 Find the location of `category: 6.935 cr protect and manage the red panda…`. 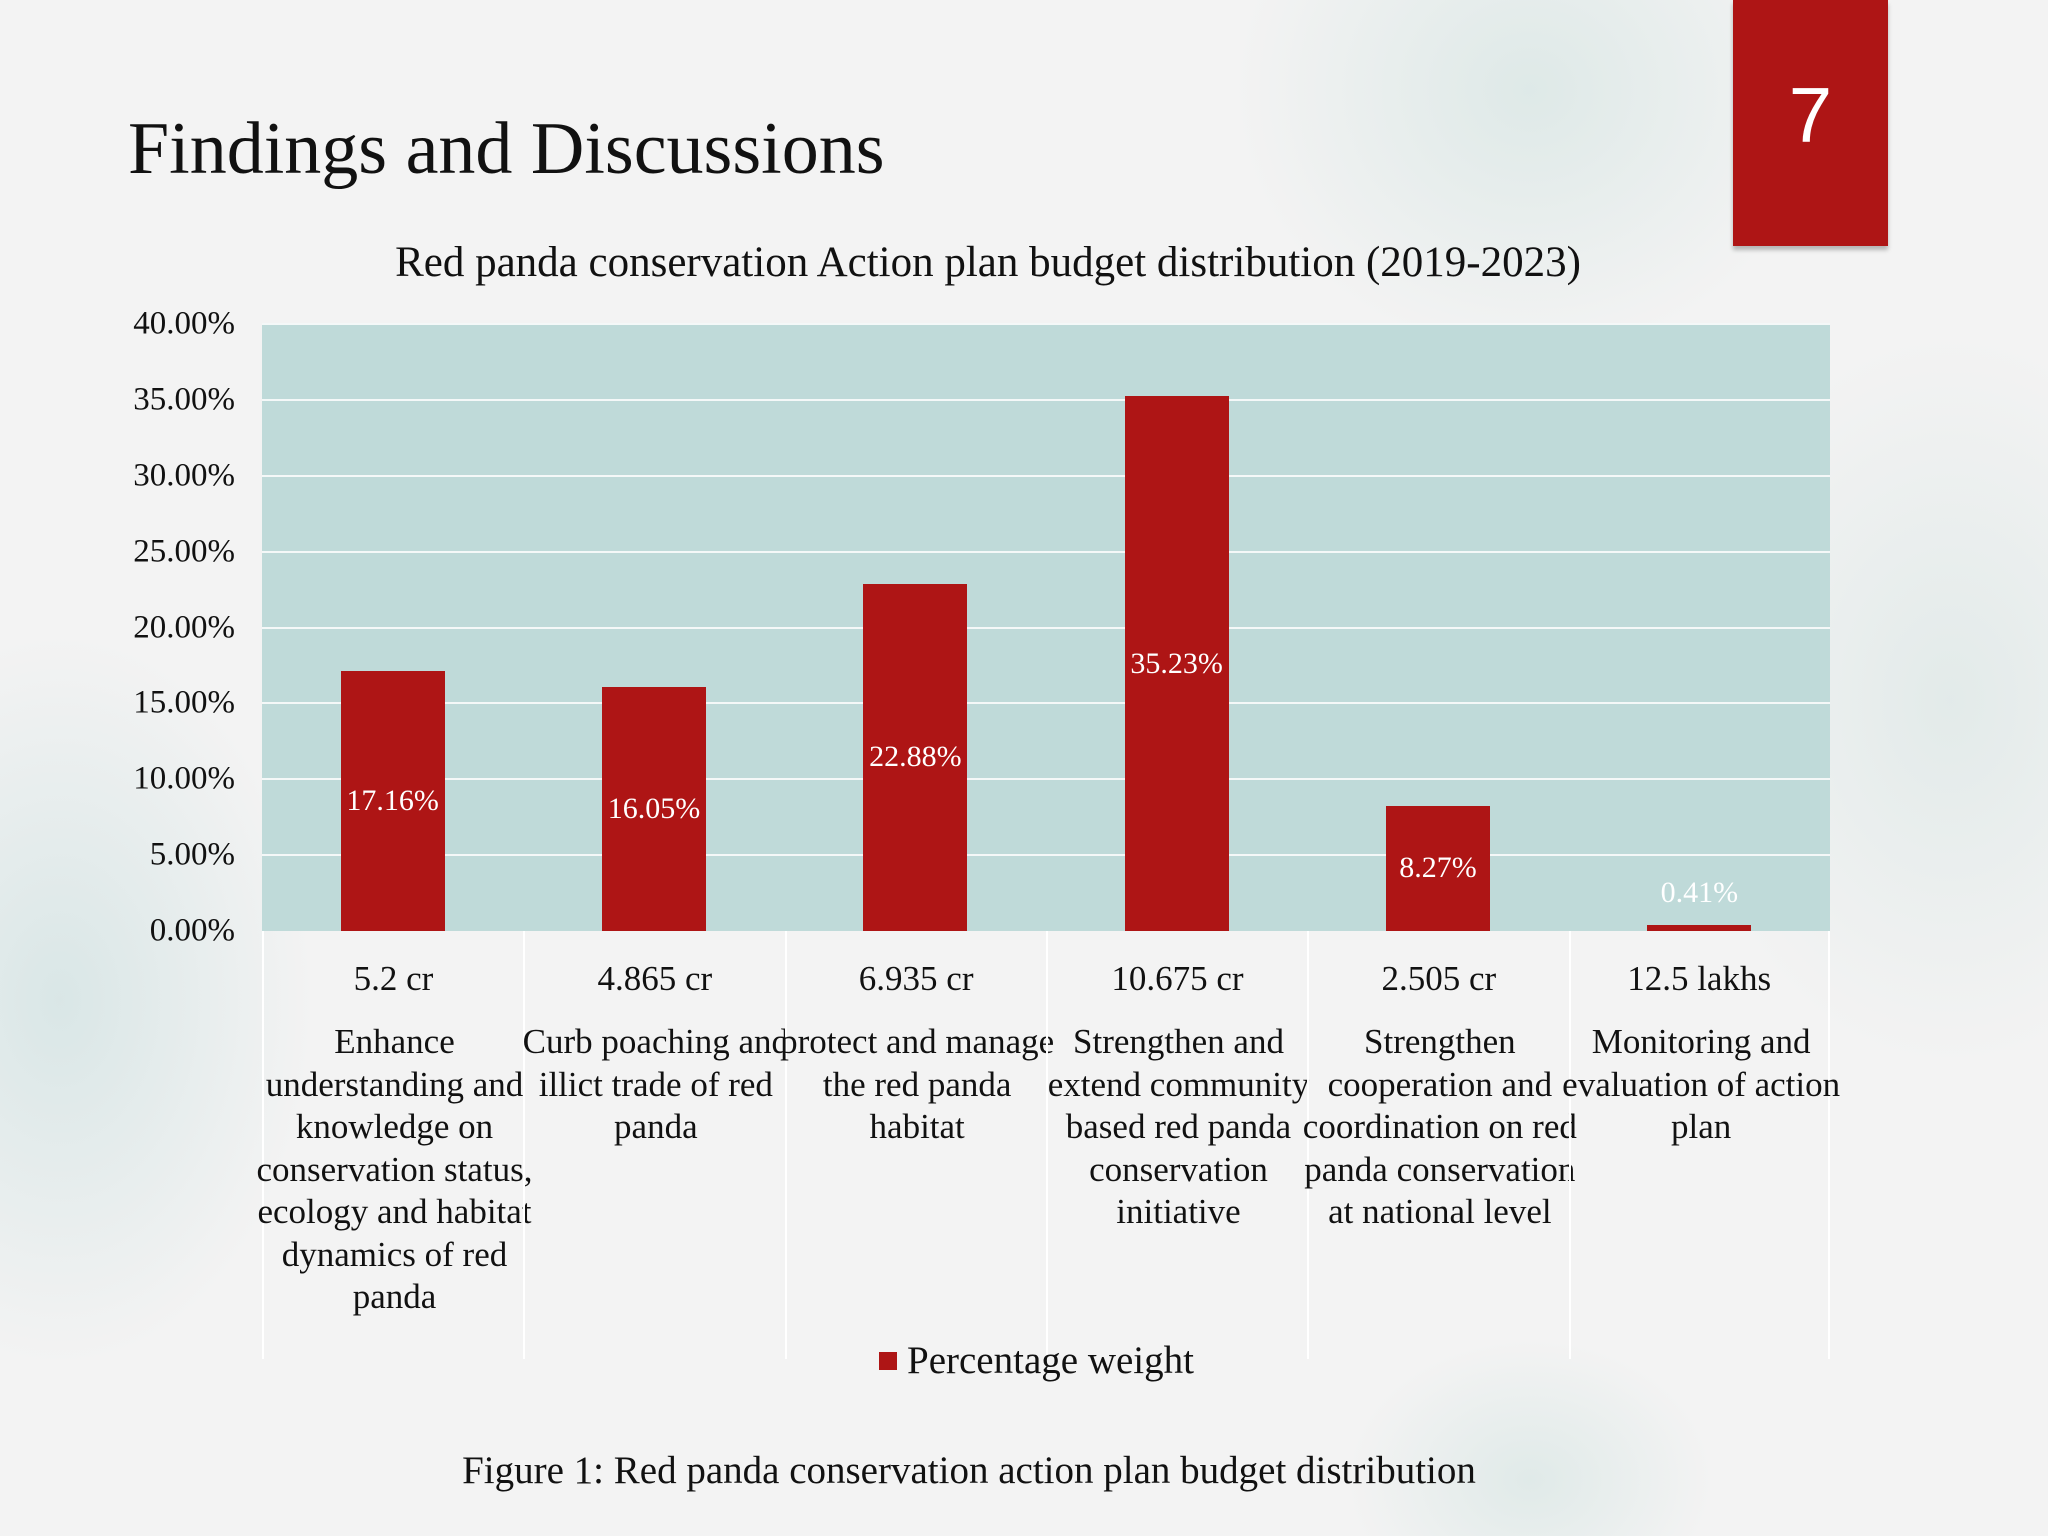

category: 6.935 cr protect and manage the red panda… is located at coordinates (917, 1145).